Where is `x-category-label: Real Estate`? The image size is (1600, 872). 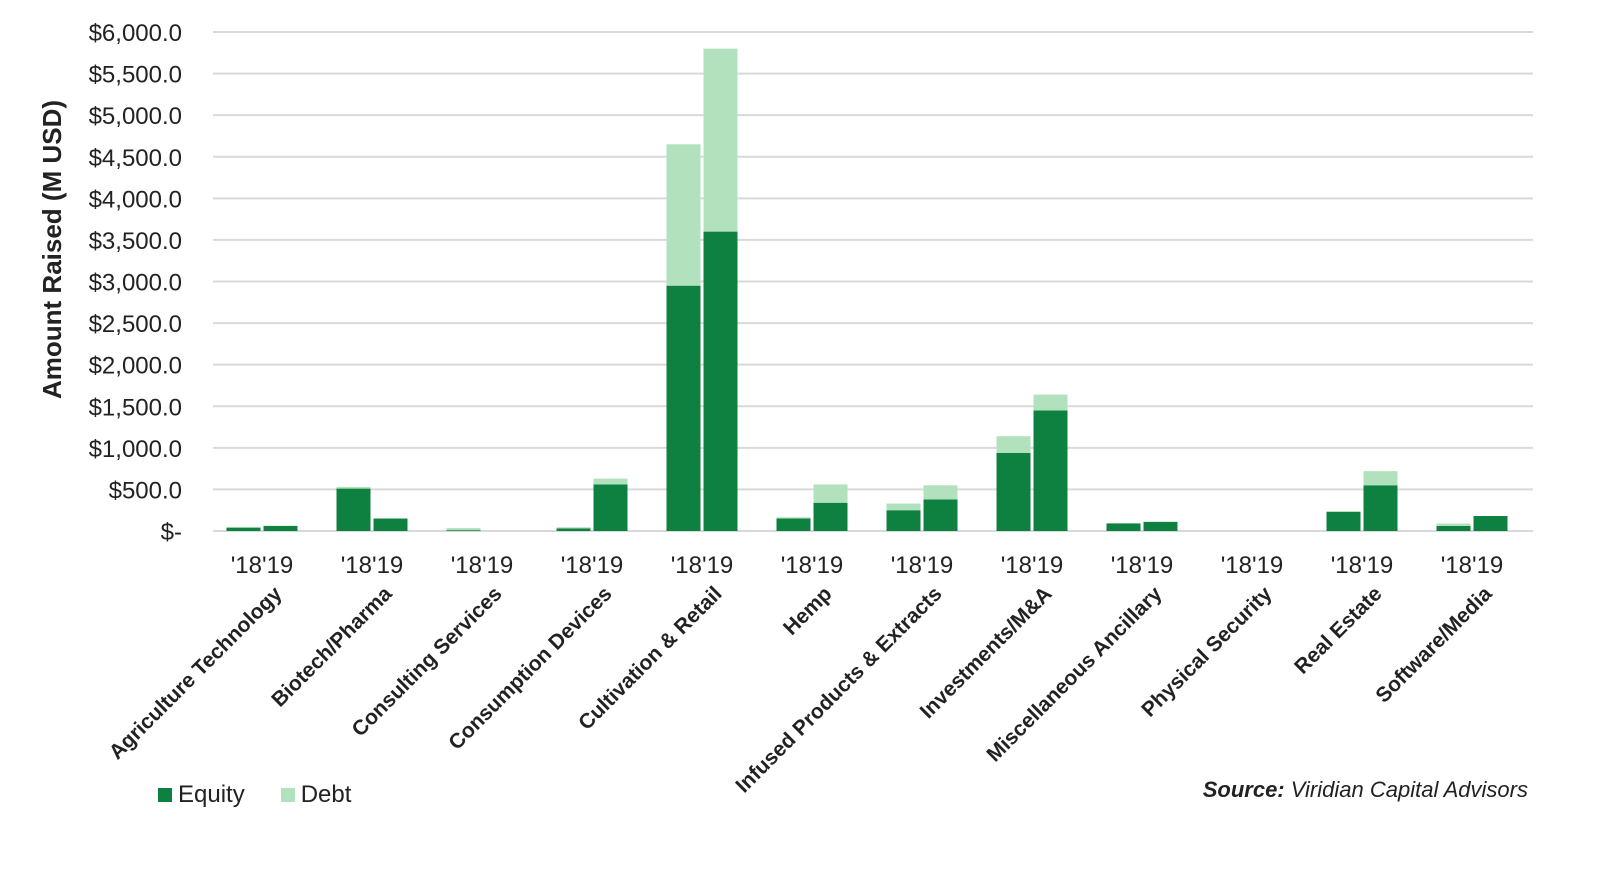 x-category-label: Real Estate is located at coordinates (1338, 630).